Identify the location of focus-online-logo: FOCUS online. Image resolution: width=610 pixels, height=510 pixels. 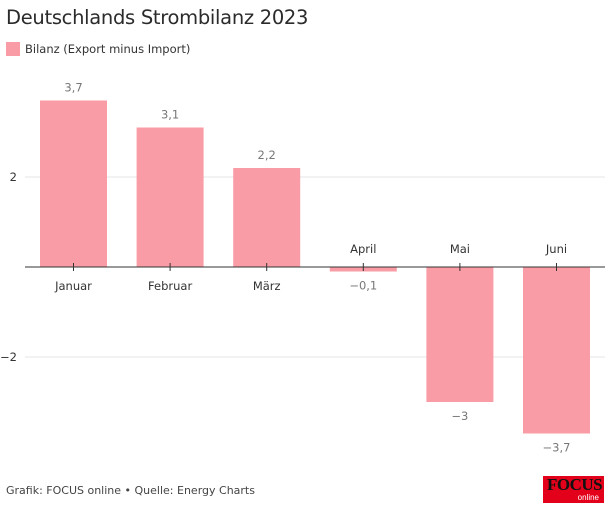
(573, 489).